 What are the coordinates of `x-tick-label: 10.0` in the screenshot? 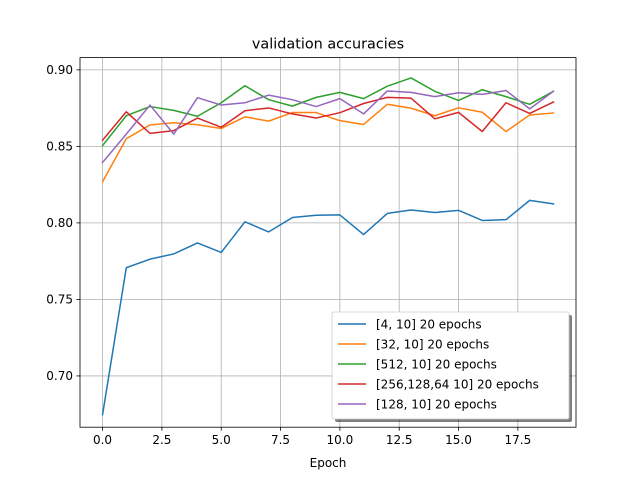 It's located at (340, 440).